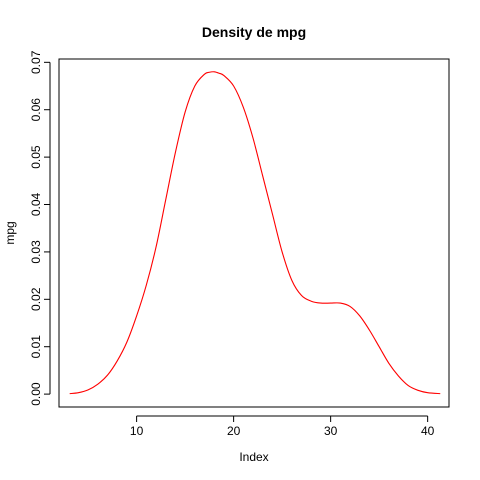 This screenshot has width=480, height=480. What do you see at coordinates (36, 299) in the screenshot?
I see `y-tick-label: 0.02` at bounding box center [36, 299].